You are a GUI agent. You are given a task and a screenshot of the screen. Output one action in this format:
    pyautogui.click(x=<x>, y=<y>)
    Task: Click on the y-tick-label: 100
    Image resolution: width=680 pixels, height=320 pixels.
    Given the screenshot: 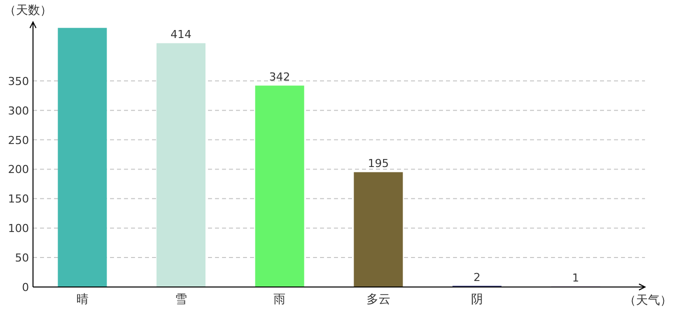 What is the action you would take?
    pyautogui.click(x=18, y=229)
    